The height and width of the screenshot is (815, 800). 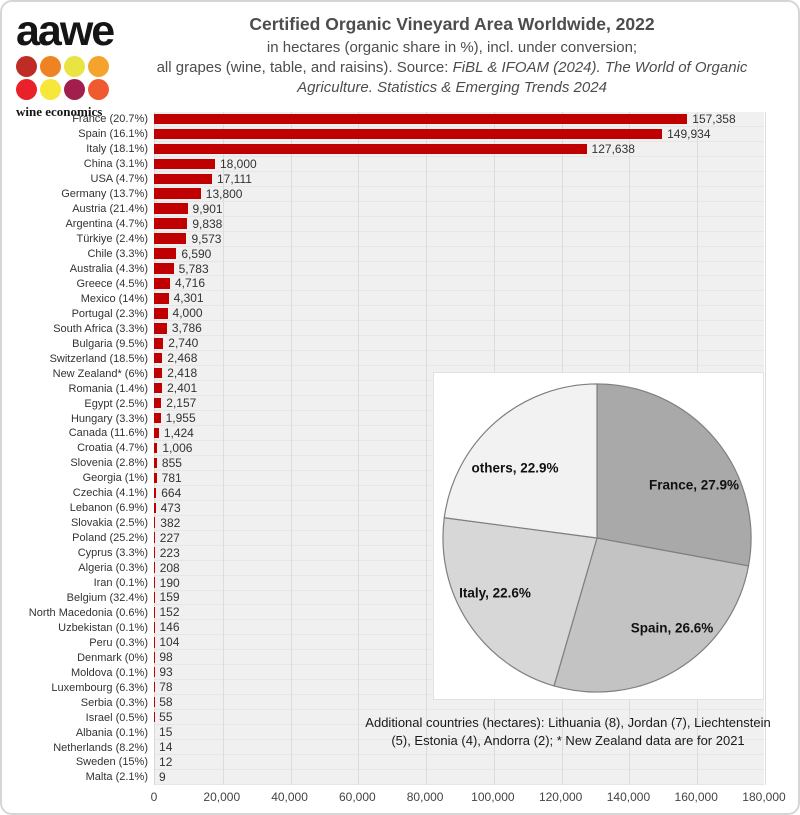 What do you see at coordinates (166, 657) in the screenshot?
I see `value-label: 98` at bounding box center [166, 657].